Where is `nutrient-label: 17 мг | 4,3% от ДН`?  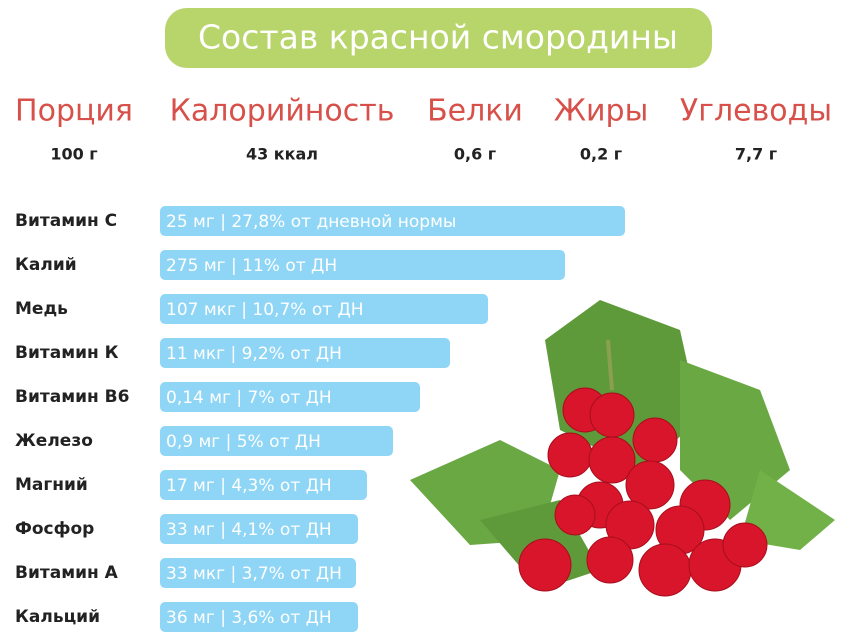 nutrient-label: 17 мг | 4,3% от ДН is located at coordinates (249, 486).